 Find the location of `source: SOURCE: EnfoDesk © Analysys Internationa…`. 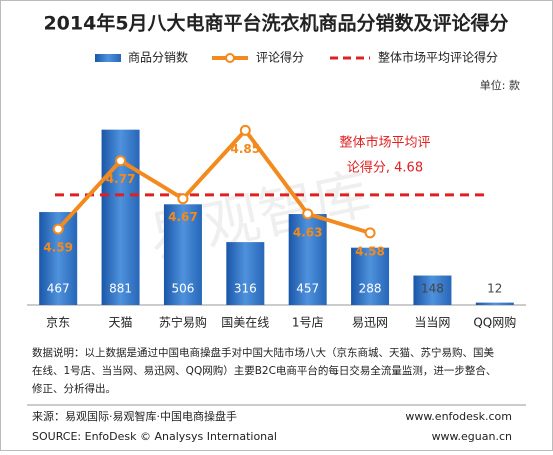

source: SOURCE: EnfoDesk © Analysys Internationa… is located at coordinates (154, 436).